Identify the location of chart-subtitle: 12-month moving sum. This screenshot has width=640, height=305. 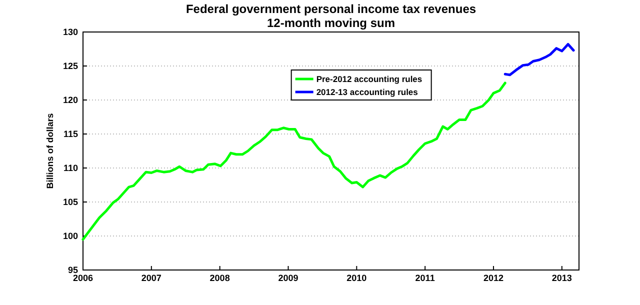
(331, 23).